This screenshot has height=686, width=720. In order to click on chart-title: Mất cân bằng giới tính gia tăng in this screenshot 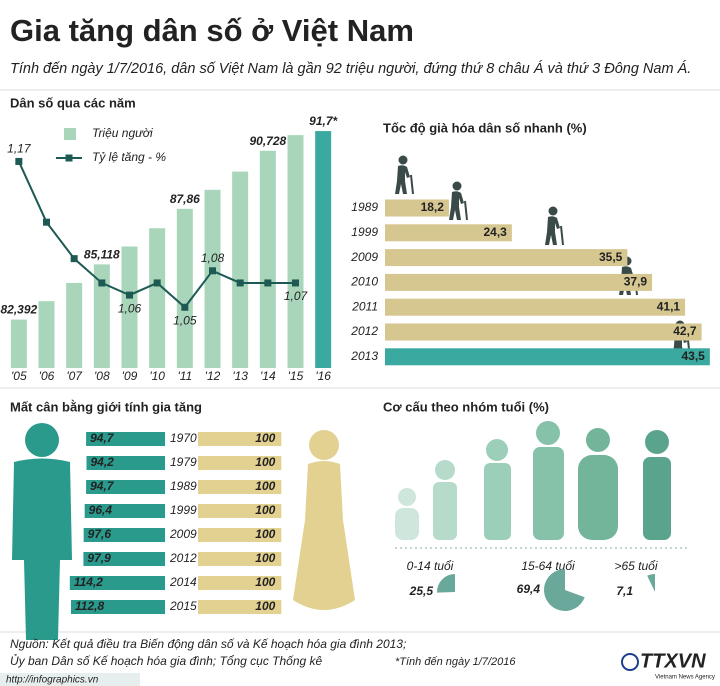, I will do `click(106, 406)`.